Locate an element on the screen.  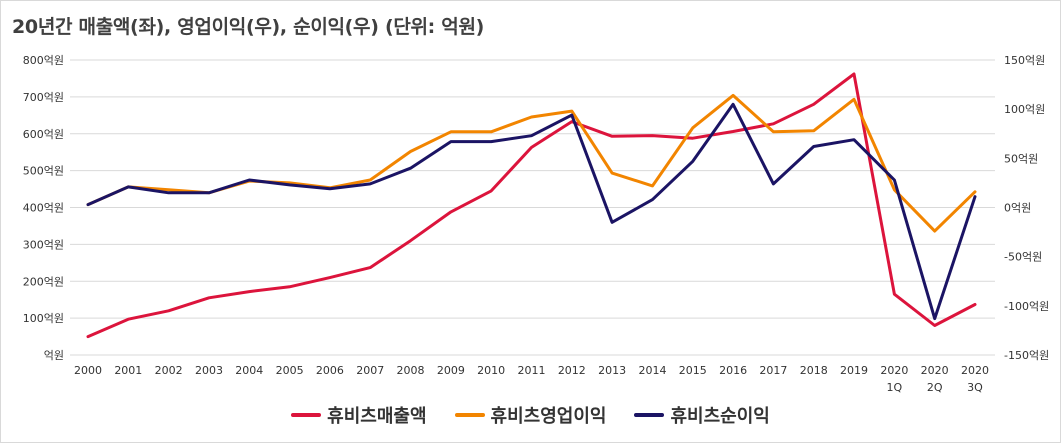
left-tick-label: 400억원 is located at coordinates (43, 208).